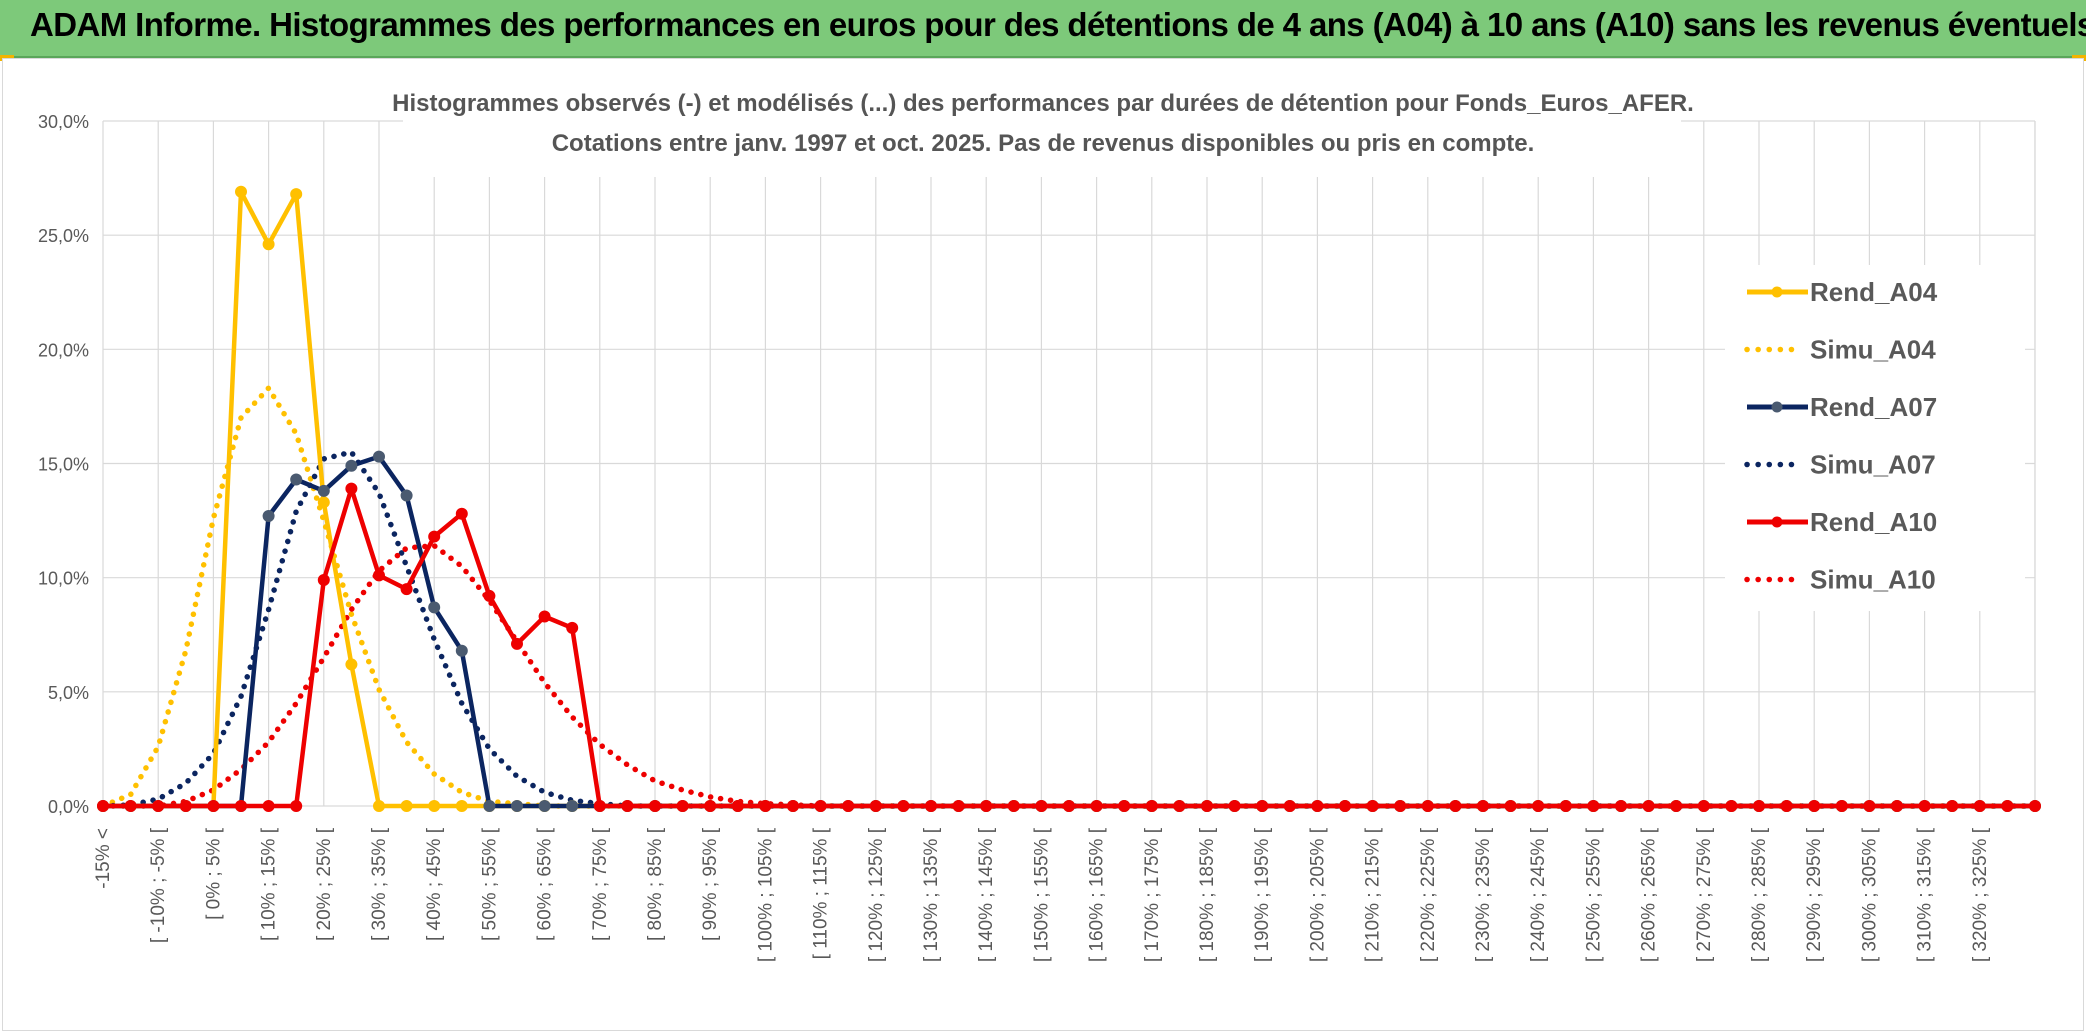 The height and width of the screenshot is (1033, 2086). Describe the element at coordinates (710, 884) in the screenshot. I see `x-tick-label: [ 90% ; 95% [` at that location.